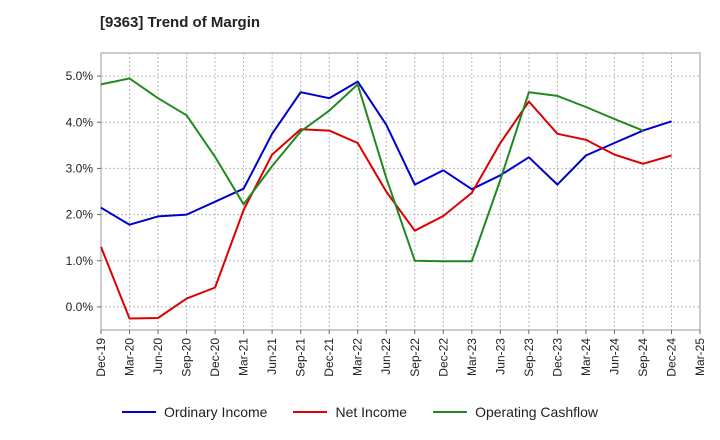 Image resolution: width=720 pixels, height=440 pixels. I want to click on legend-item-net-income: Net Income, so click(350, 412).